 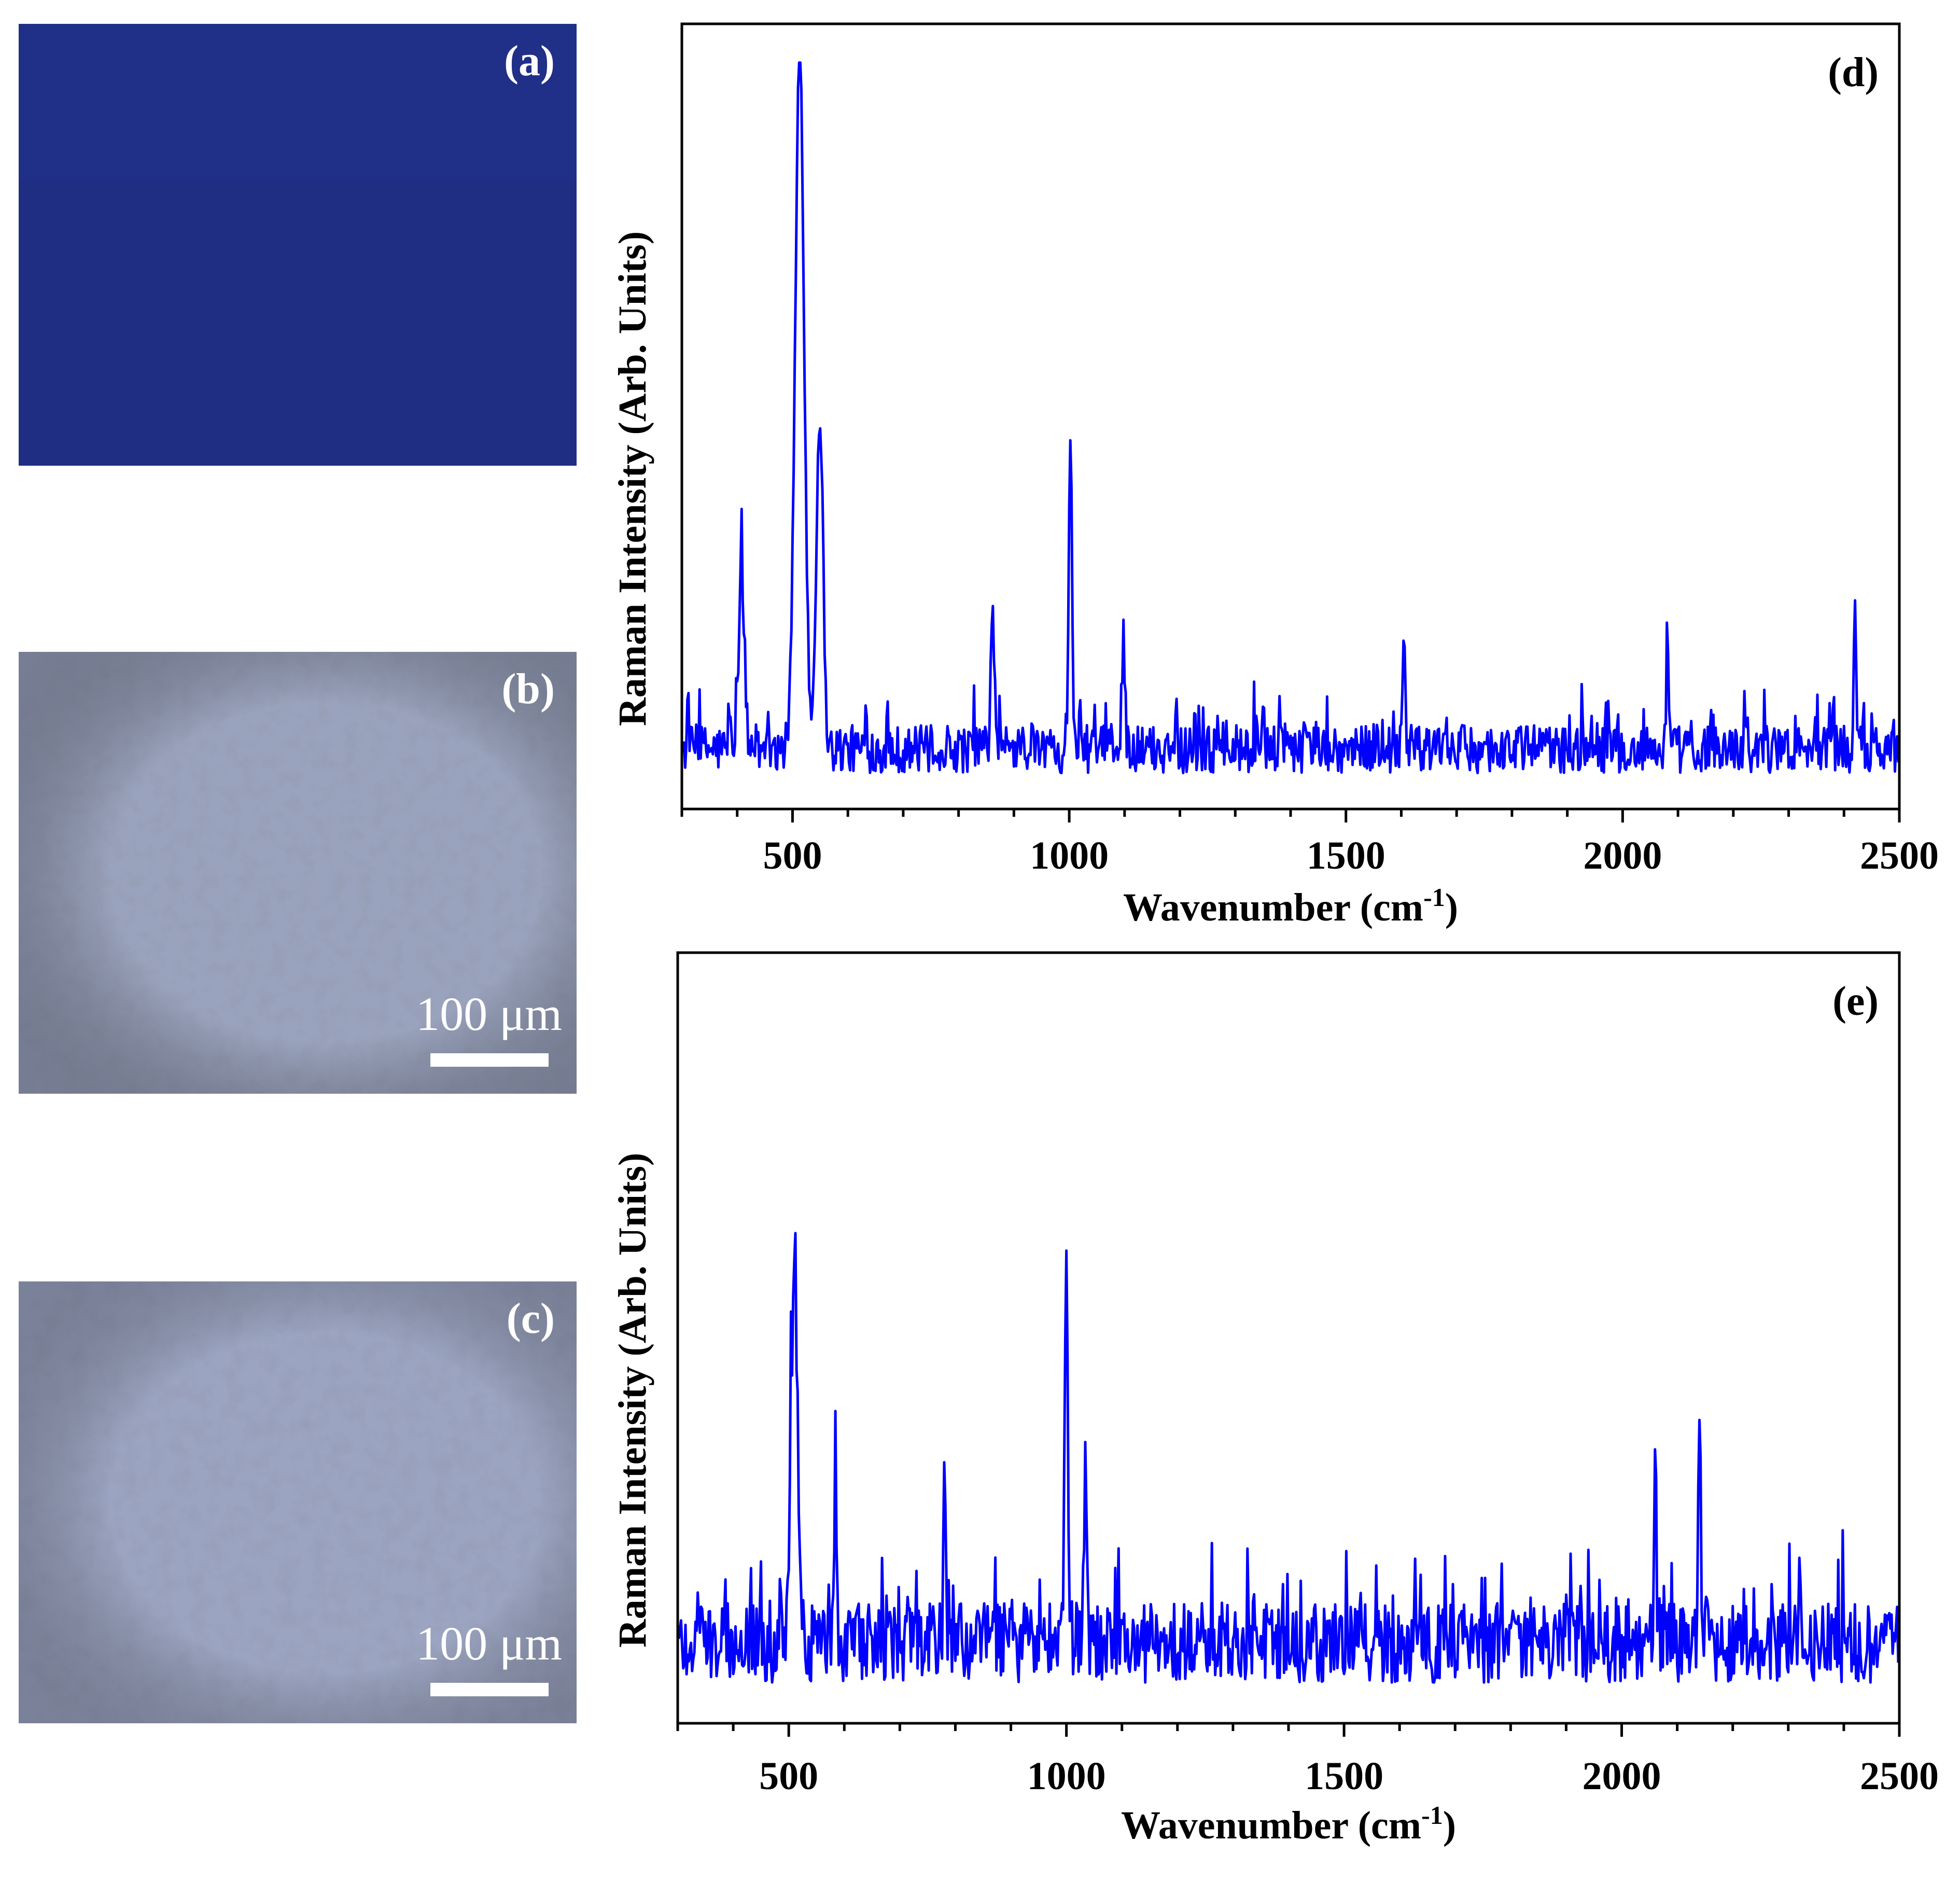 I want to click on photo-b-image, so click(x=298, y=873).